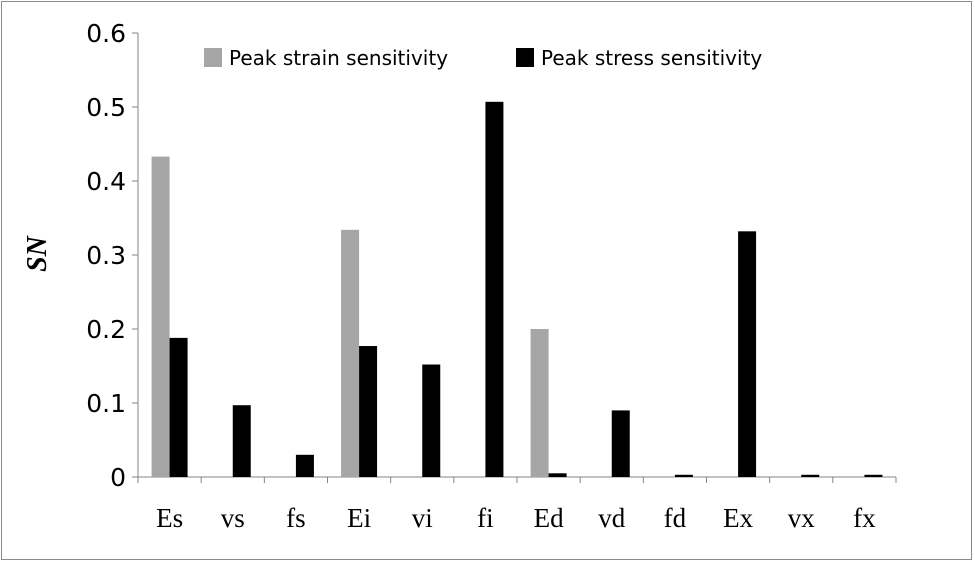  Describe the element at coordinates (178, 407) in the screenshot. I see `bar-peak-stress-es` at that location.